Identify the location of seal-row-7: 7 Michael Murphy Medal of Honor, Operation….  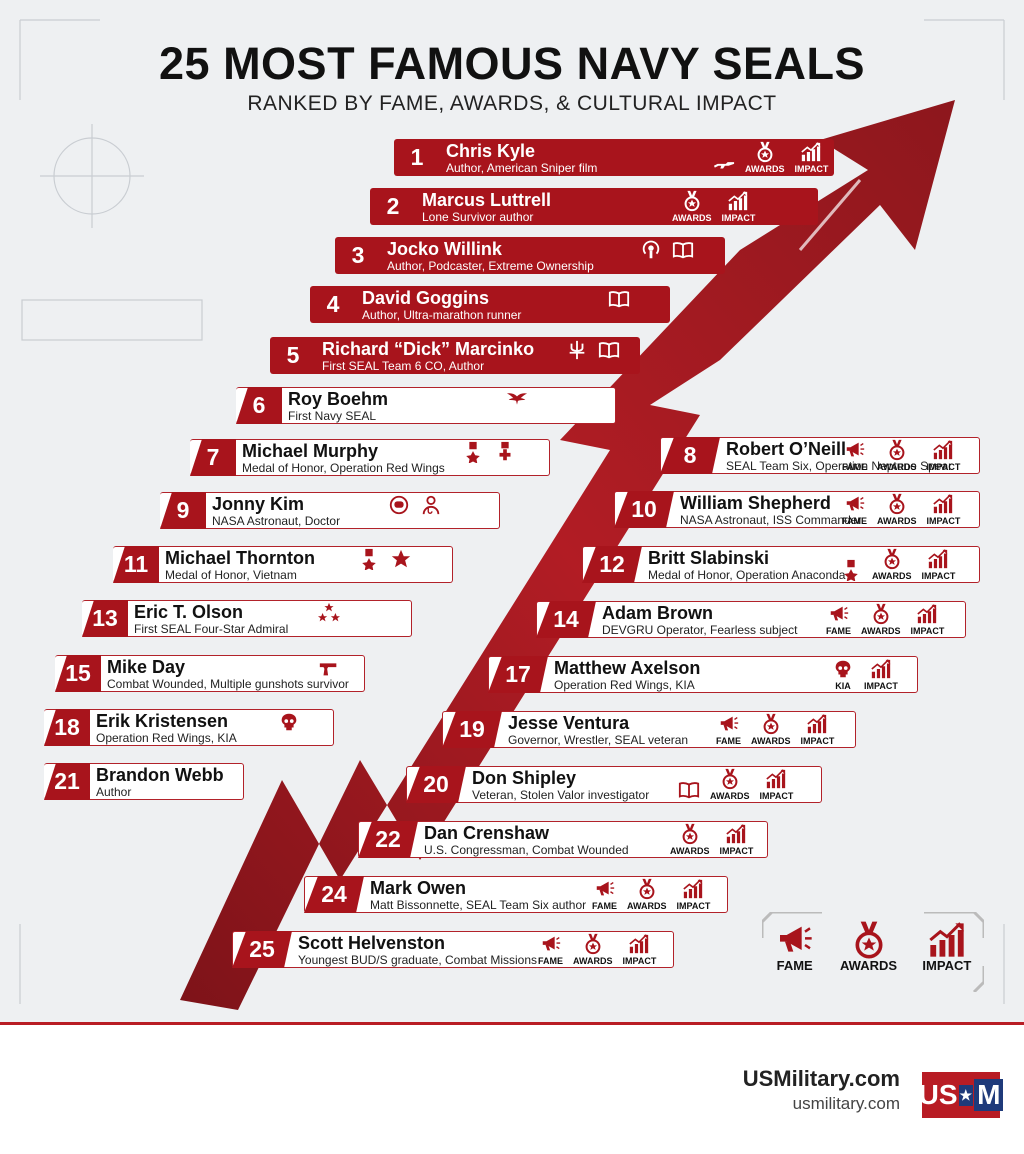
(370, 457).